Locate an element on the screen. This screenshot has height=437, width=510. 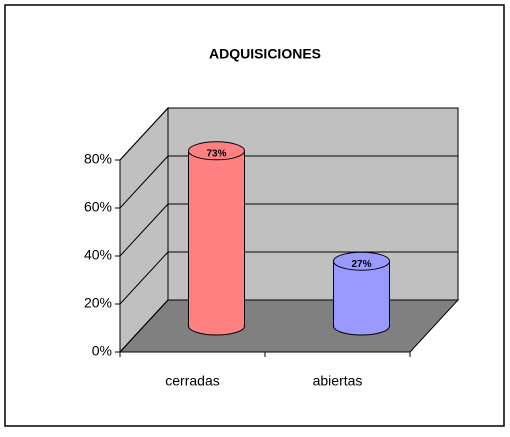
y-tick-label: 0% is located at coordinates (102, 351).